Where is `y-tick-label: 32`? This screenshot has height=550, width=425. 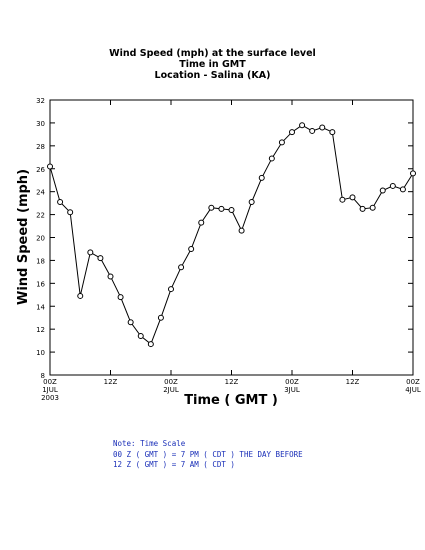 y-tick-label: 32 is located at coordinates (40, 101).